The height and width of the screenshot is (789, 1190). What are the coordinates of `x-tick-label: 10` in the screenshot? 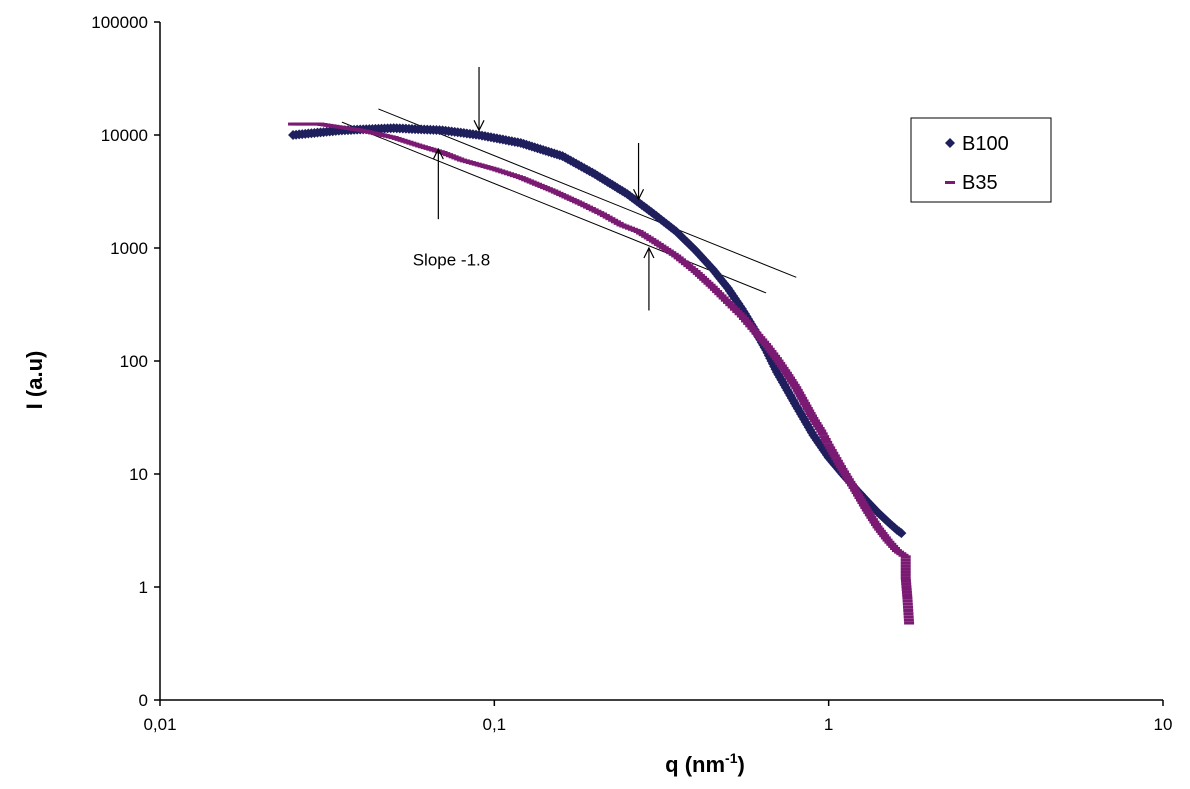 It's located at (1163, 724).